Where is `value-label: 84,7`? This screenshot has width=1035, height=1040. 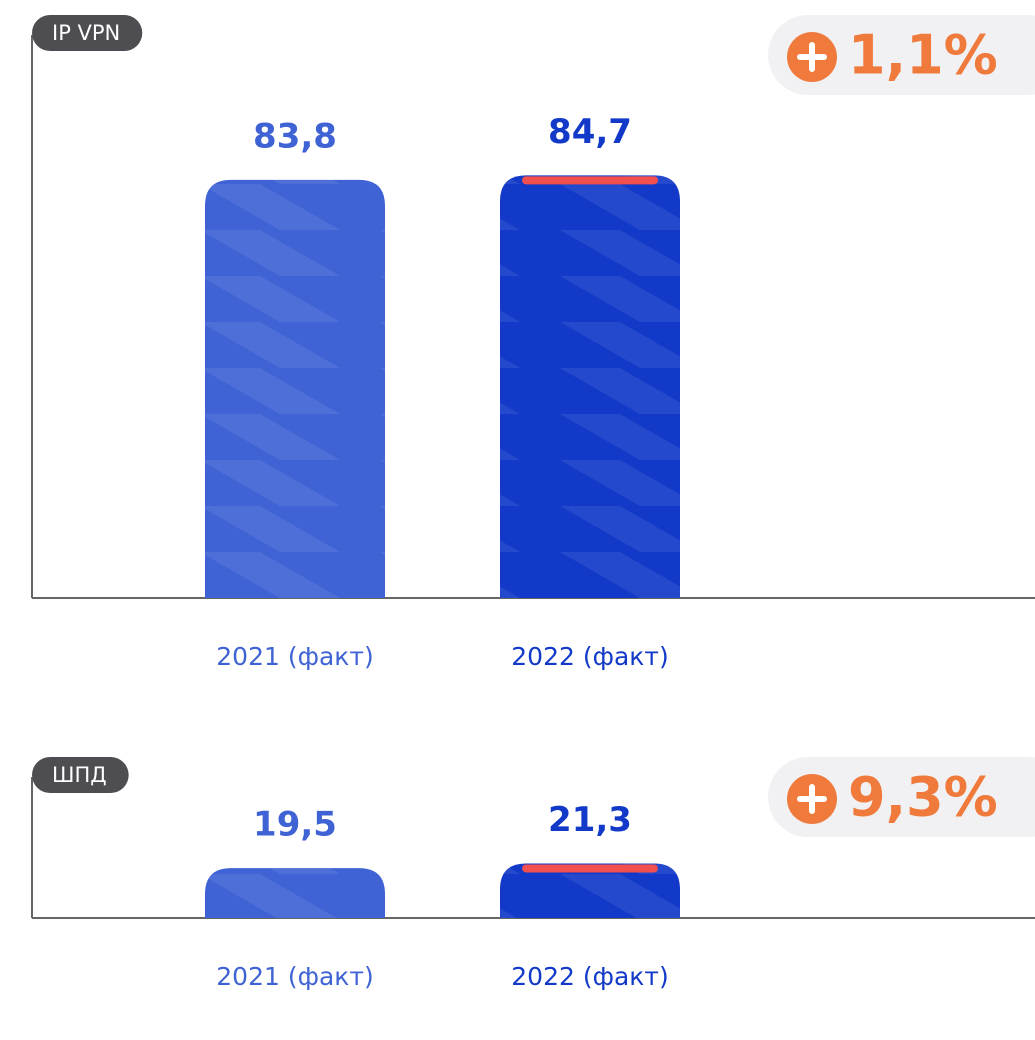
value-label: 84,7 is located at coordinates (590, 132).